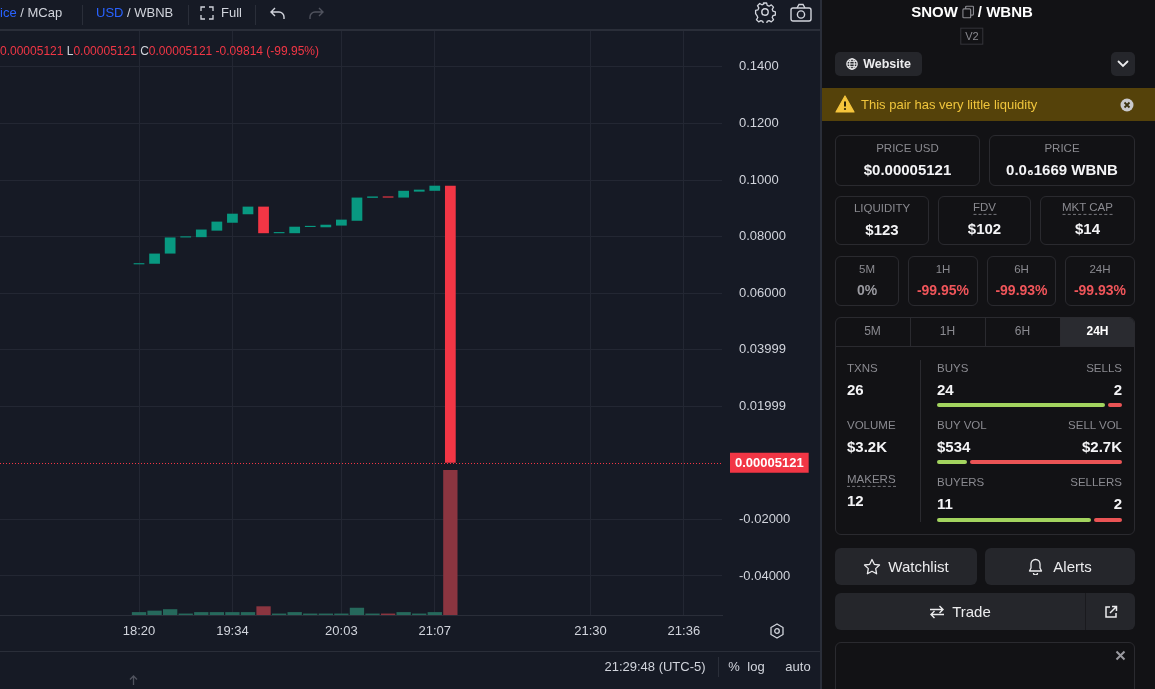  What do you see at coordinates (1062, 149) in the screenshot?
I see `text: PRICE` at bounding box center [1062, 149].